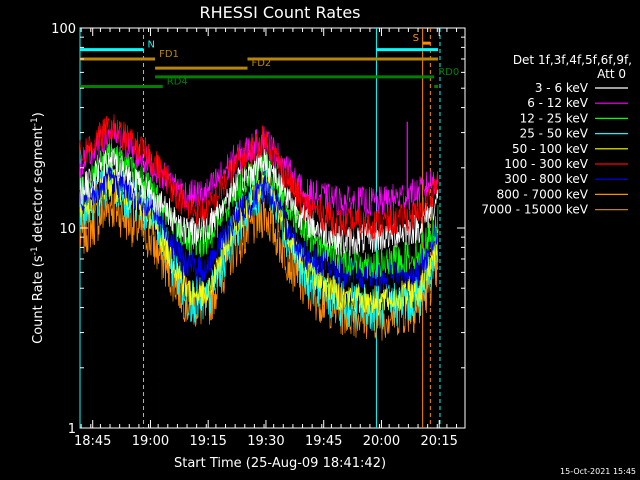 The image size is (640, 480). What do you see at coordinates (546, 179) in the screenshot?
I see `legend-label-6: 300 - 800 keV` at bounding box center [546, 179].